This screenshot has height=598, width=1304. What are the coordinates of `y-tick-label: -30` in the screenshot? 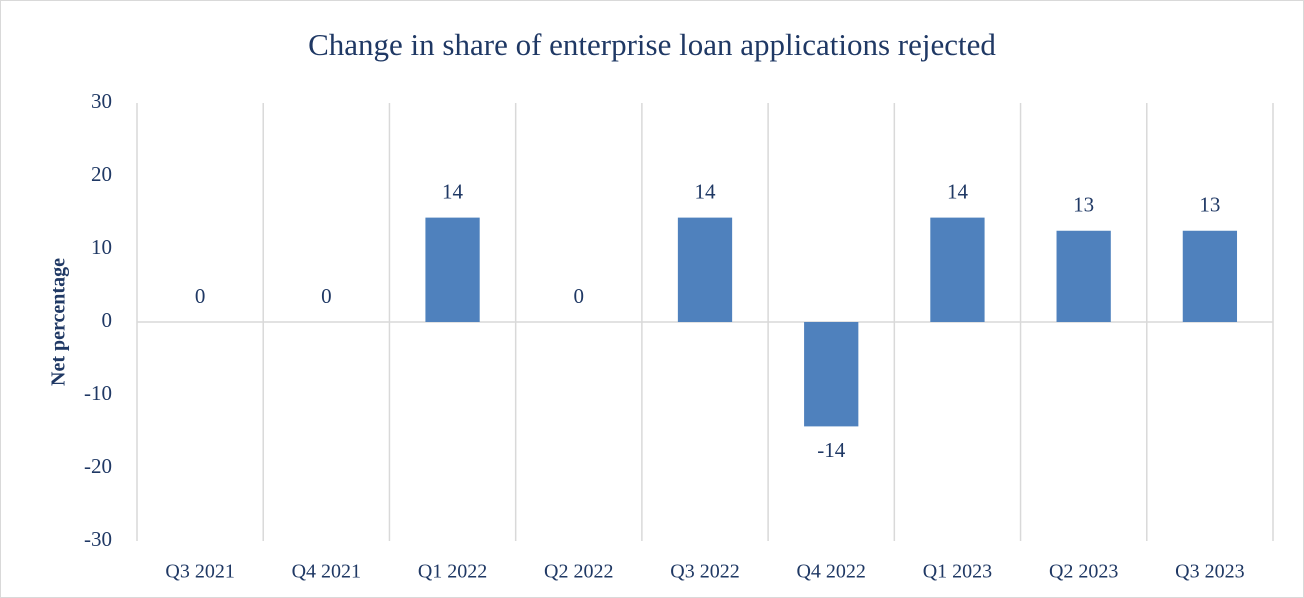 It's located at (98, 539).